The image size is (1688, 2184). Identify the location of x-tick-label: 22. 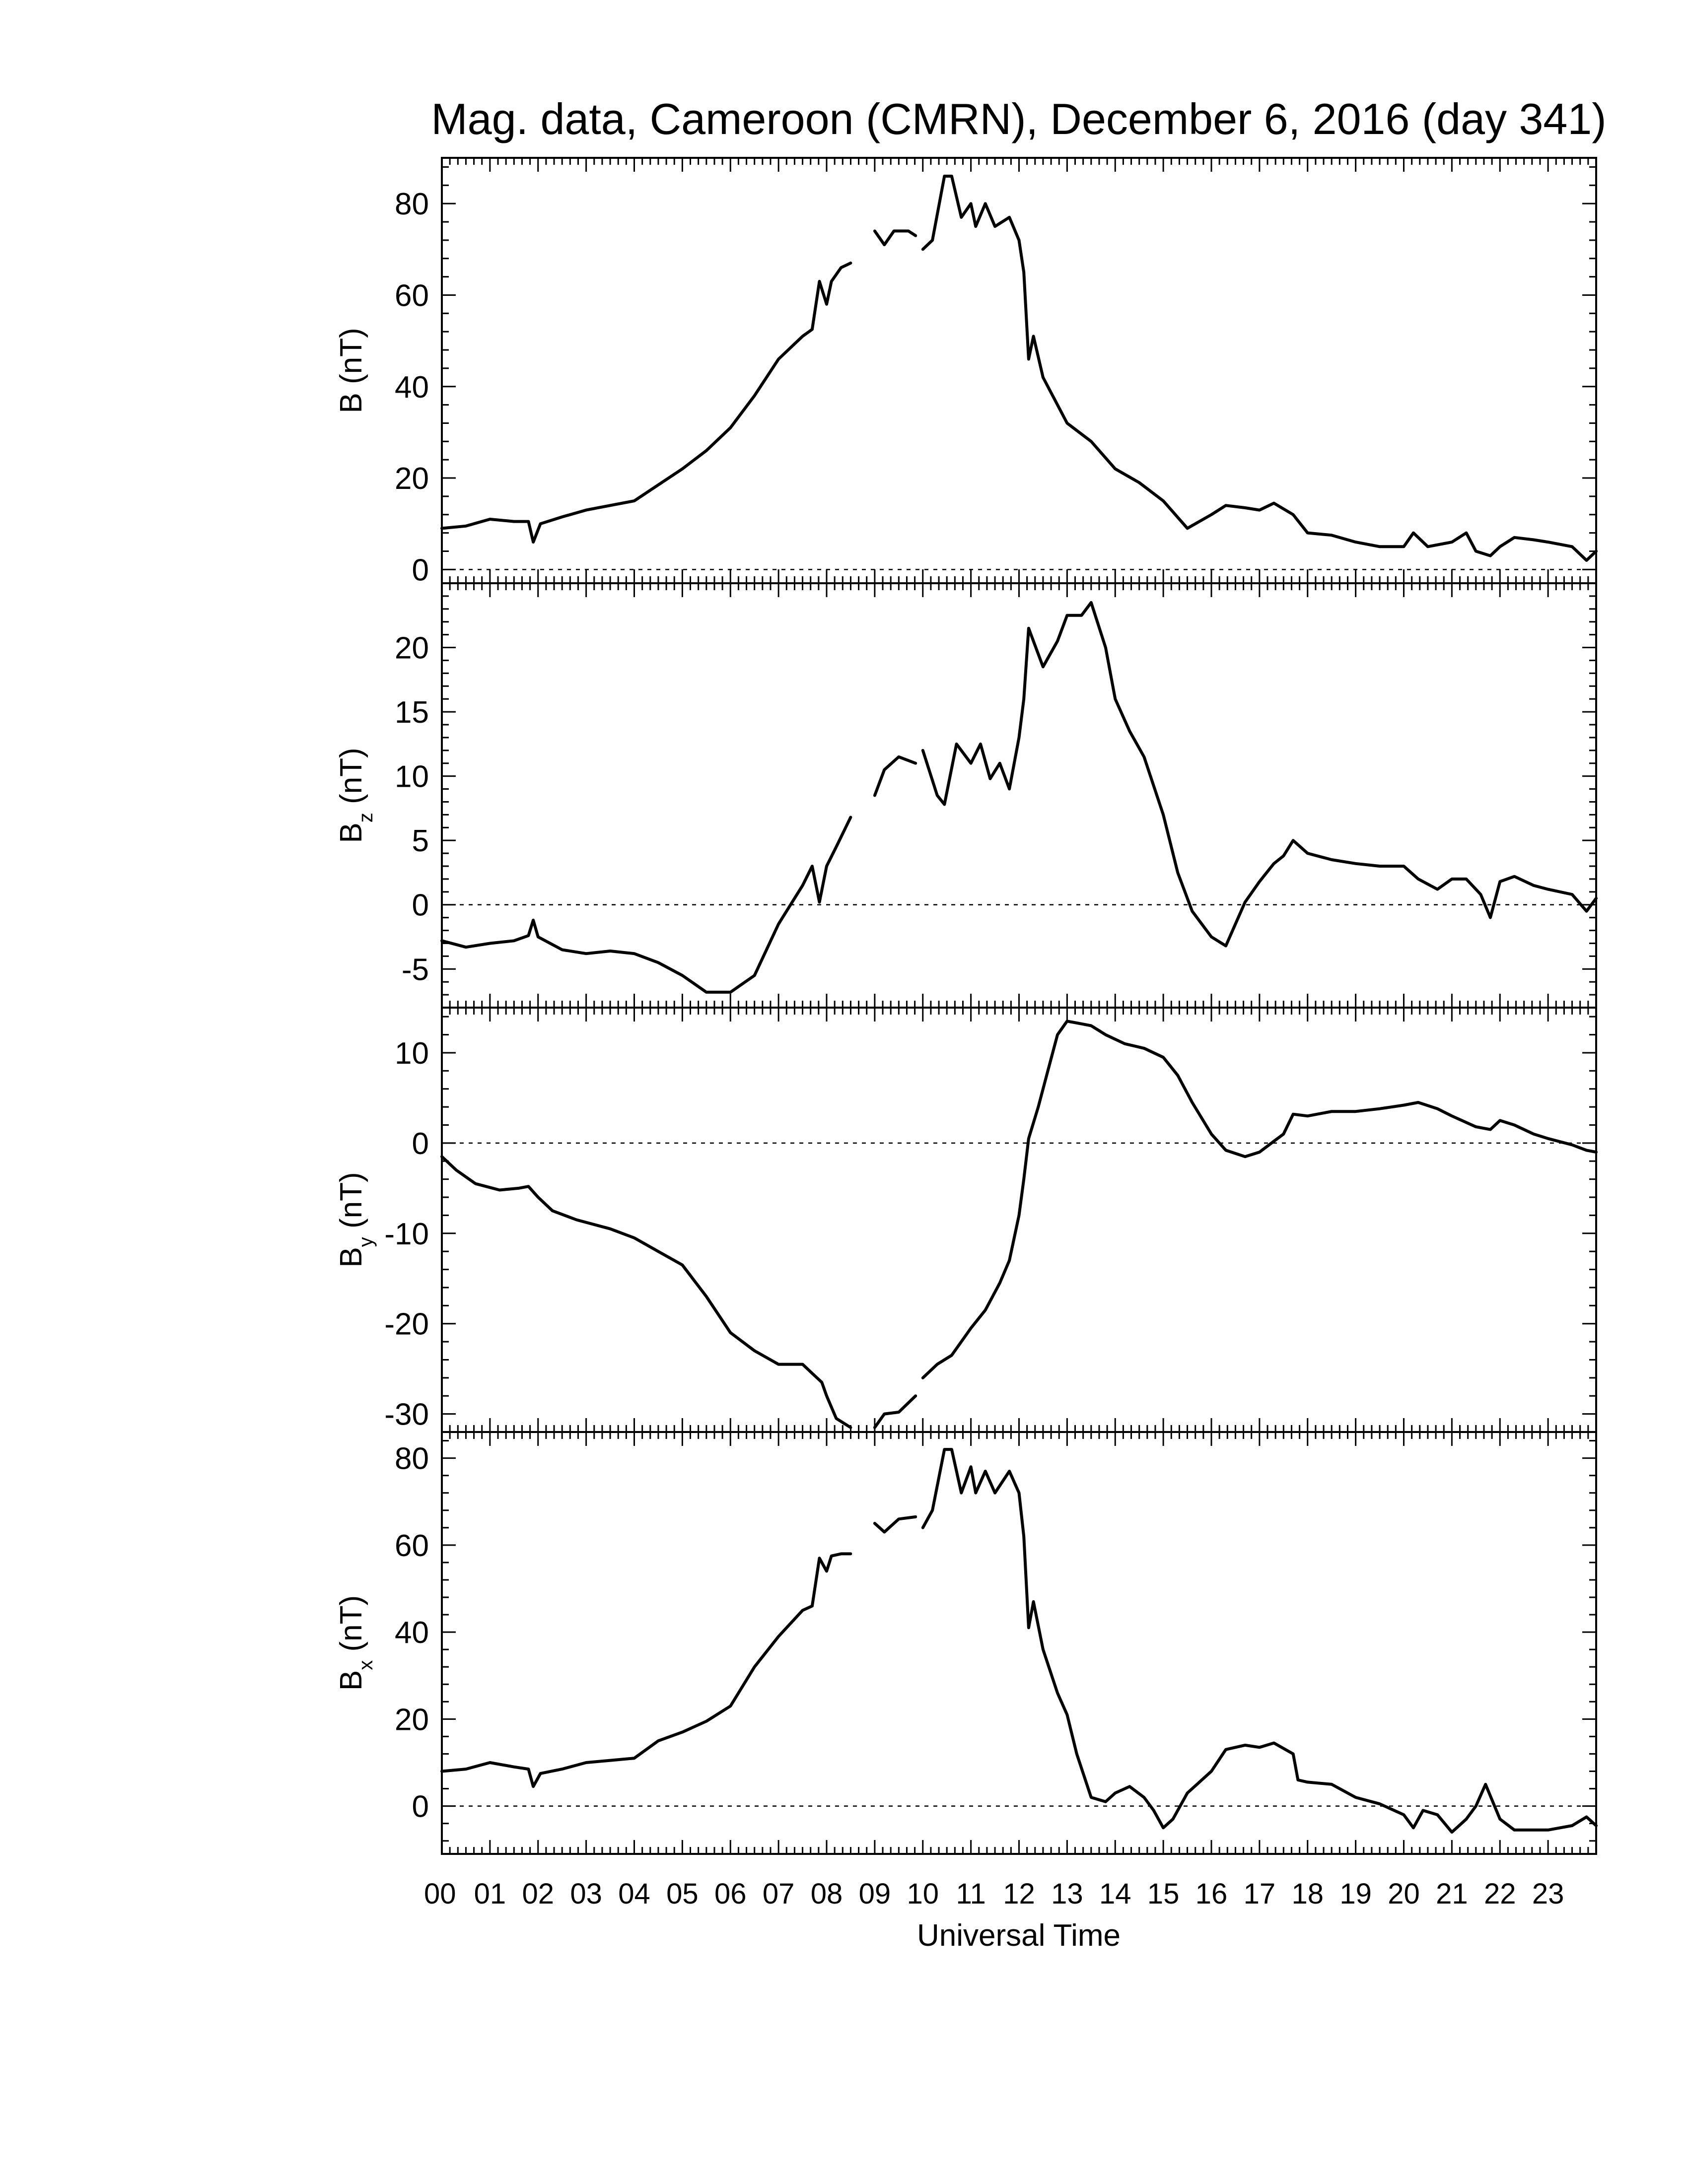
(1500, 1894).